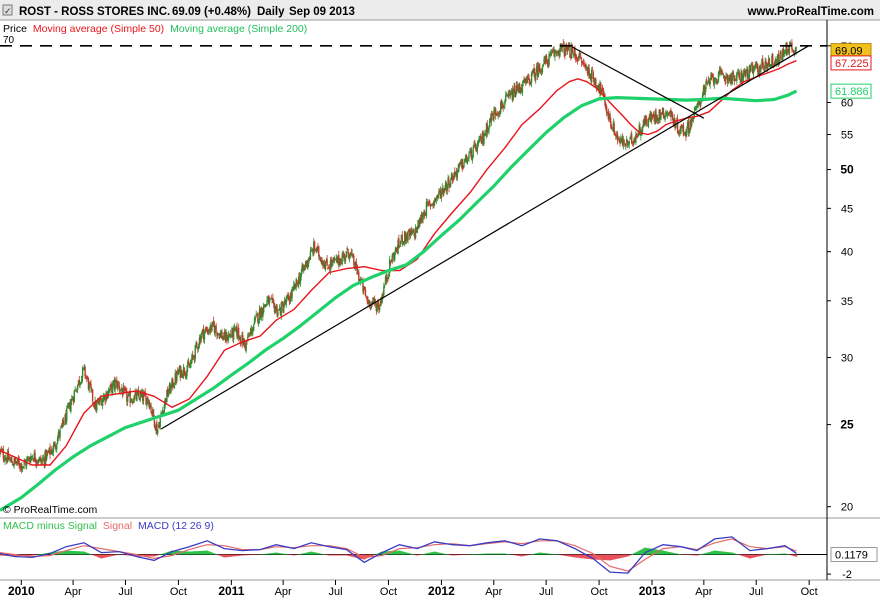  What do you see at coordinates (211, 12) in the screenshot?
I see `quote-text: 69.09 (+0.48%)` at bounding box center [211, 12].